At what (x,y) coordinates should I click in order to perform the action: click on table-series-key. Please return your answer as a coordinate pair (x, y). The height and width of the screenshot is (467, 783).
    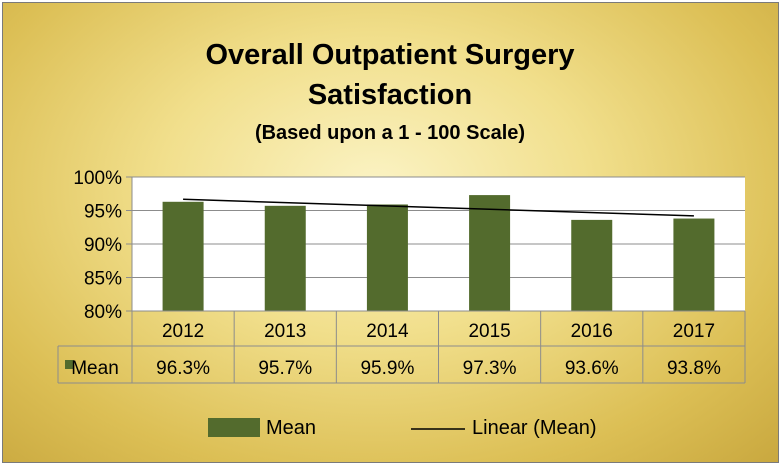
    Looking at the image, I should click on (69, 364).